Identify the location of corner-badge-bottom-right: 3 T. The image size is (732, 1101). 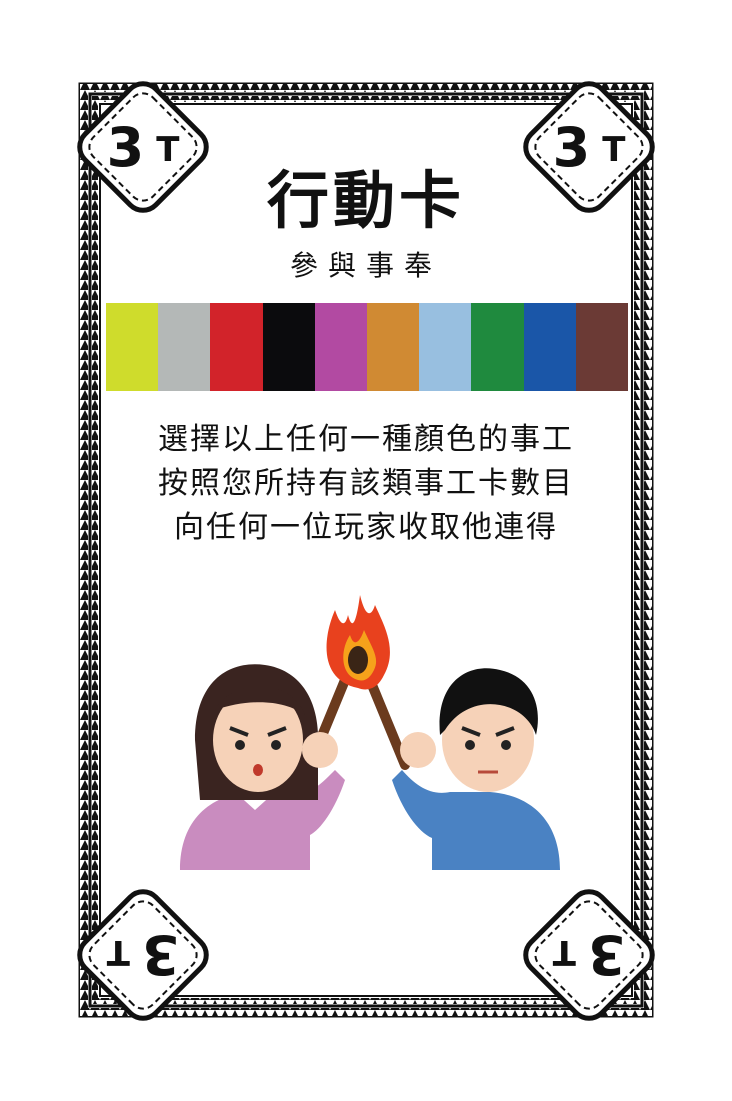
(589, 955).